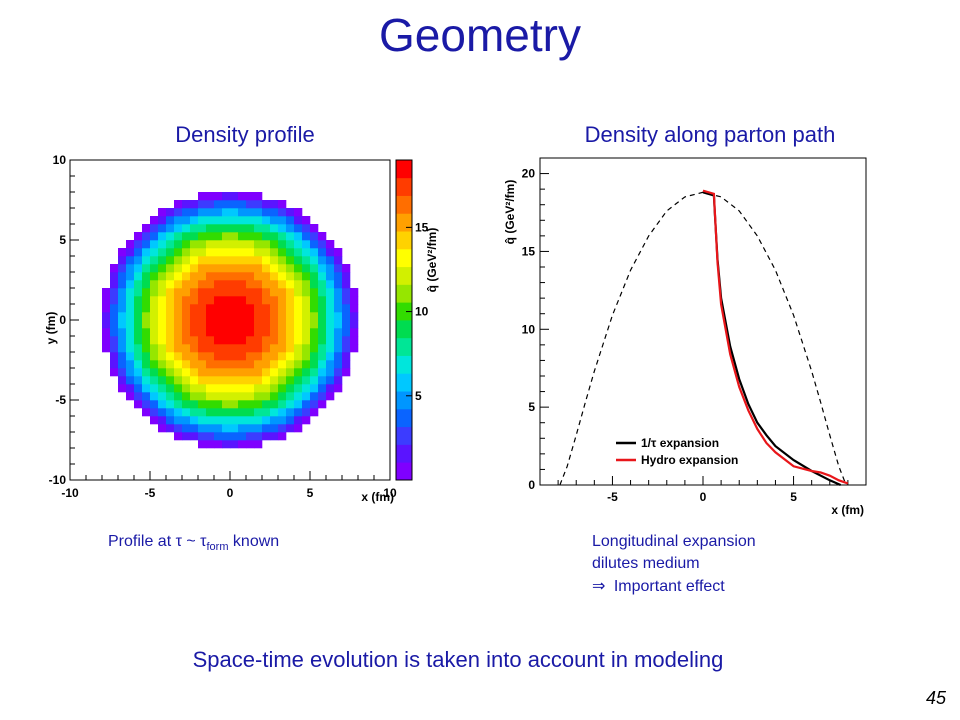 The height and width of the screenshot is (720, 960). What do you see at coordinates (667, 586) in the screenshot?
I see `right-caption-line3-text: Important effect` at bounding box center [667, 586].